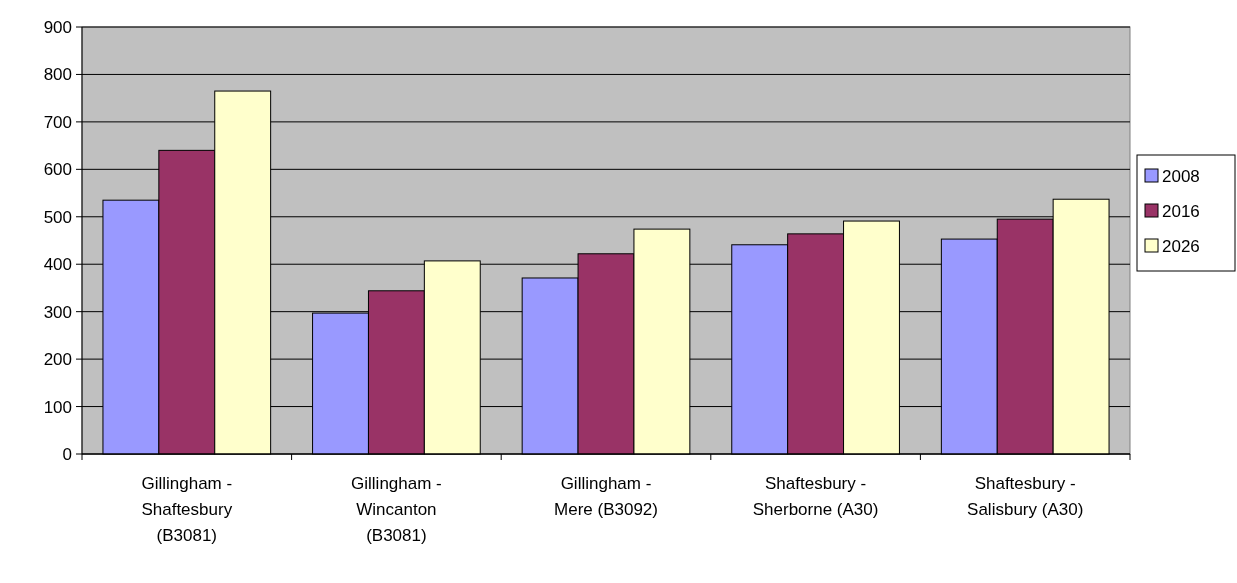 This screenshot has width=1237, height=583. I want to click on y-tick-label: 700, so click(57, 122).